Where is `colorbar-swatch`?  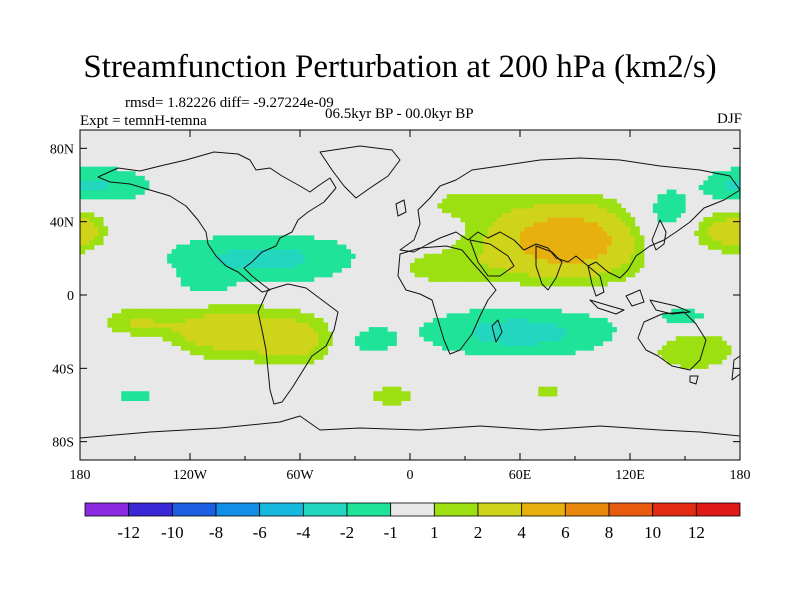
colorbar-swatch is located at coordinates (150, 509).